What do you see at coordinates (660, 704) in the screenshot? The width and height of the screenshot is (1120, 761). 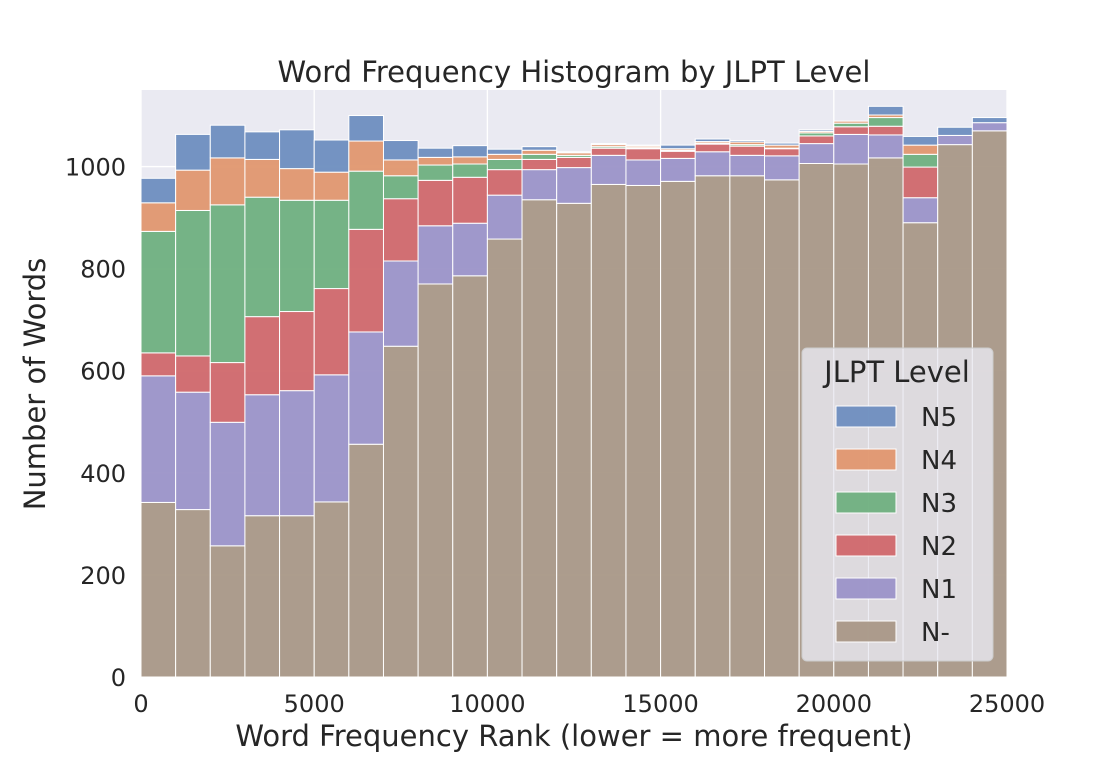 I see `x-tick-label: 15000` at bounding box center [660, 704].